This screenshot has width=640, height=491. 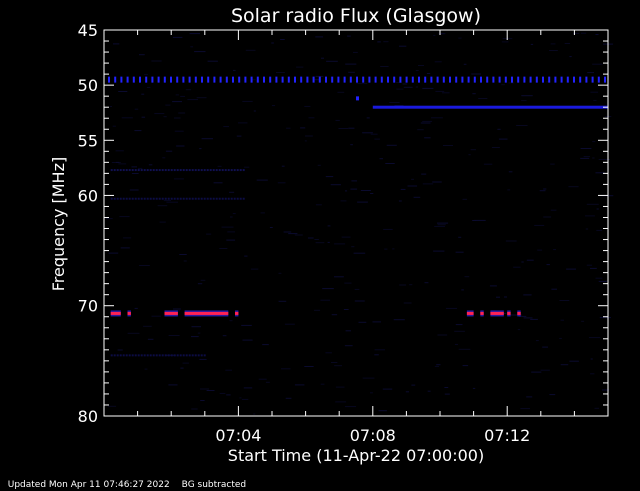 I want to click on frequency-point, so click(x=357, y=98).